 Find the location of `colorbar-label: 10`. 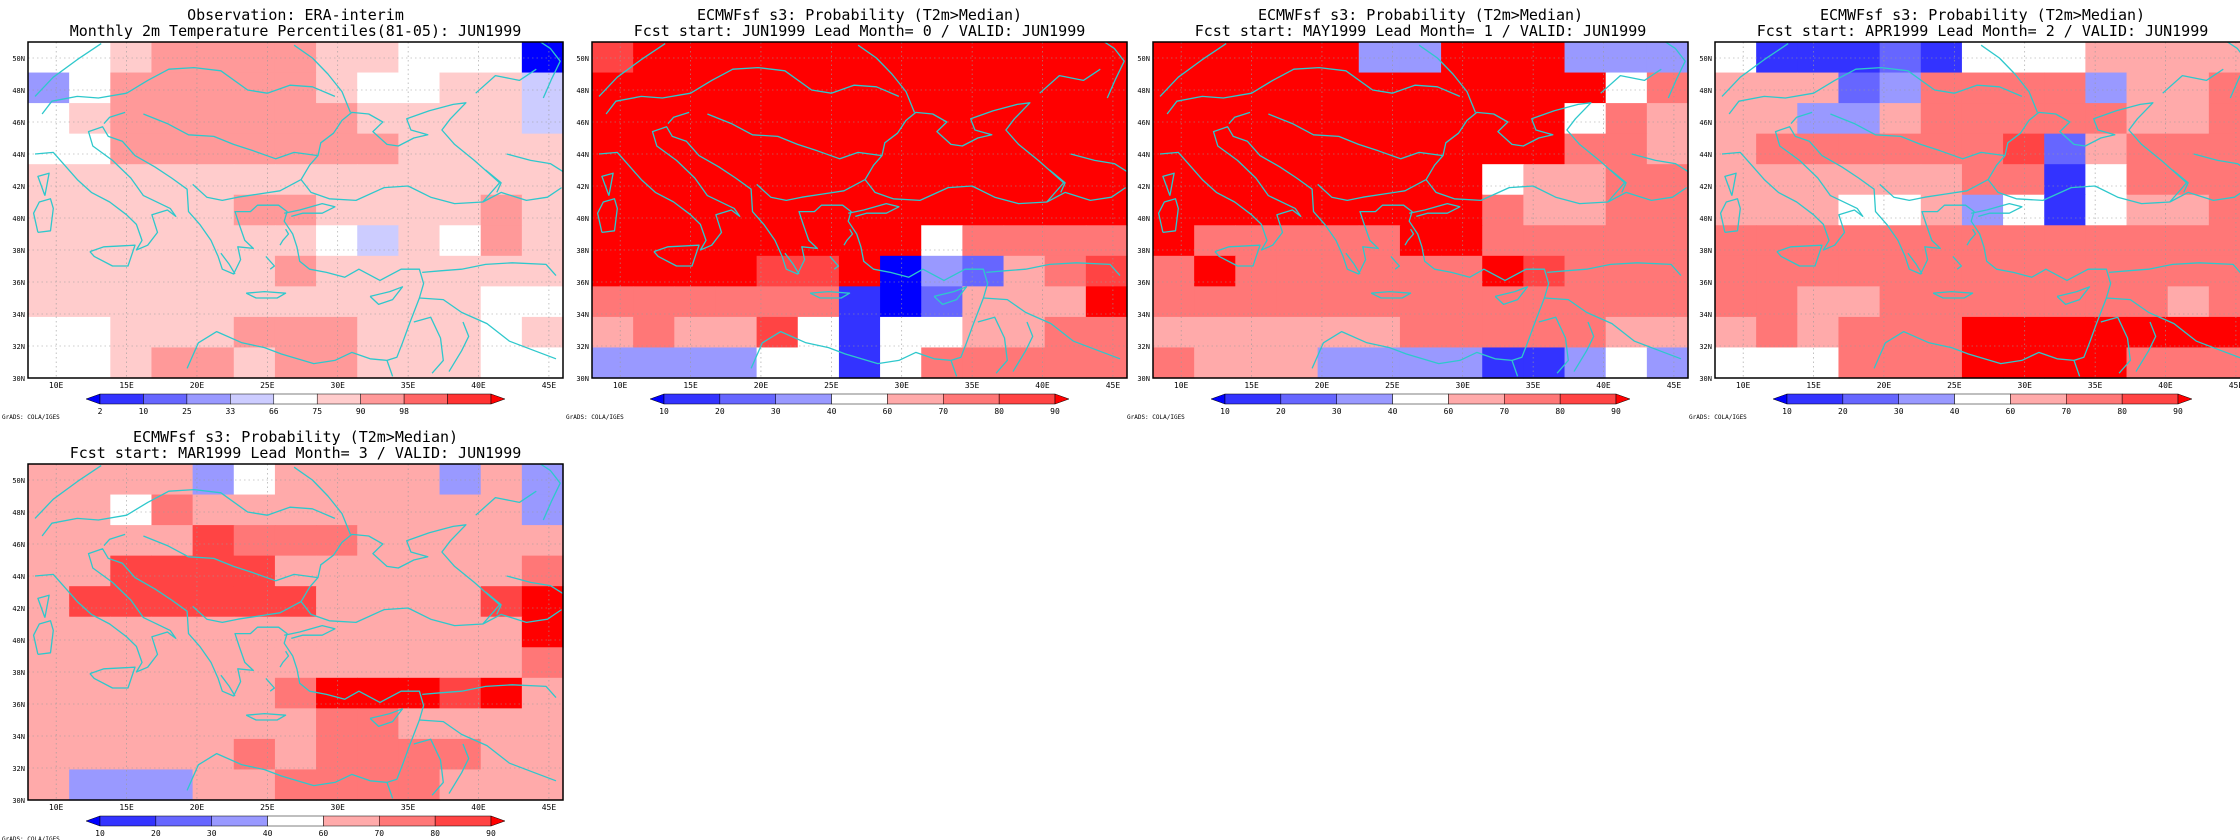

colorbar-label: 10 is located at coordinates (1225, 411).